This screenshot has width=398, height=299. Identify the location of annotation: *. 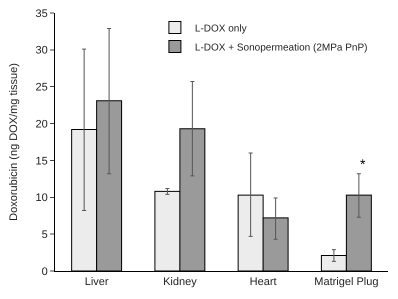
(363, 164).